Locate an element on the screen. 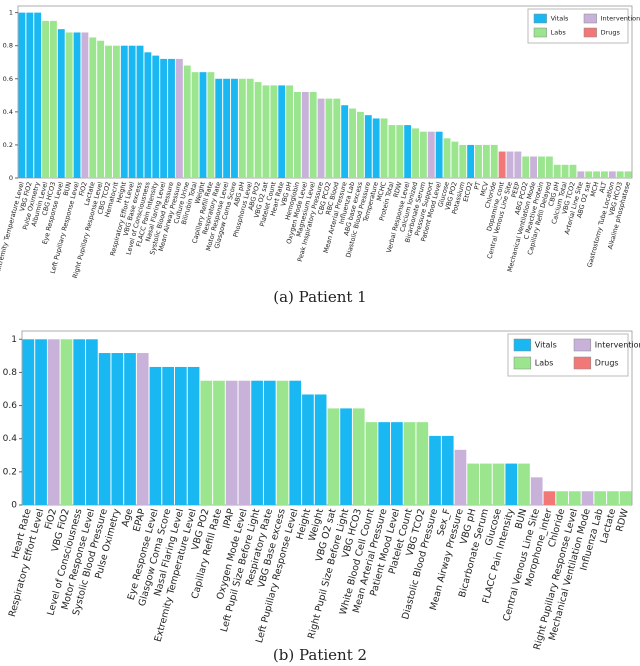 Image resolution: width=640 pixels, height=666 pixels. y-tick-label: 1 is located at coordinates (14, 340).